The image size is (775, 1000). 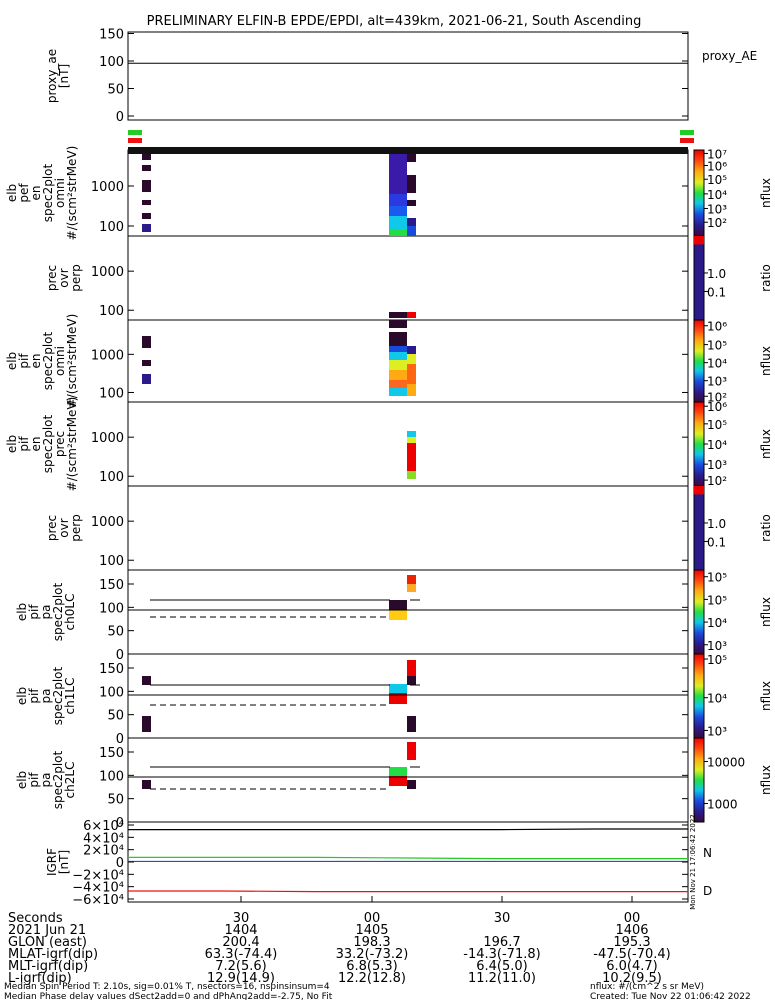 I want to click on y-axis-label: perp, so click(x=76, y=528).